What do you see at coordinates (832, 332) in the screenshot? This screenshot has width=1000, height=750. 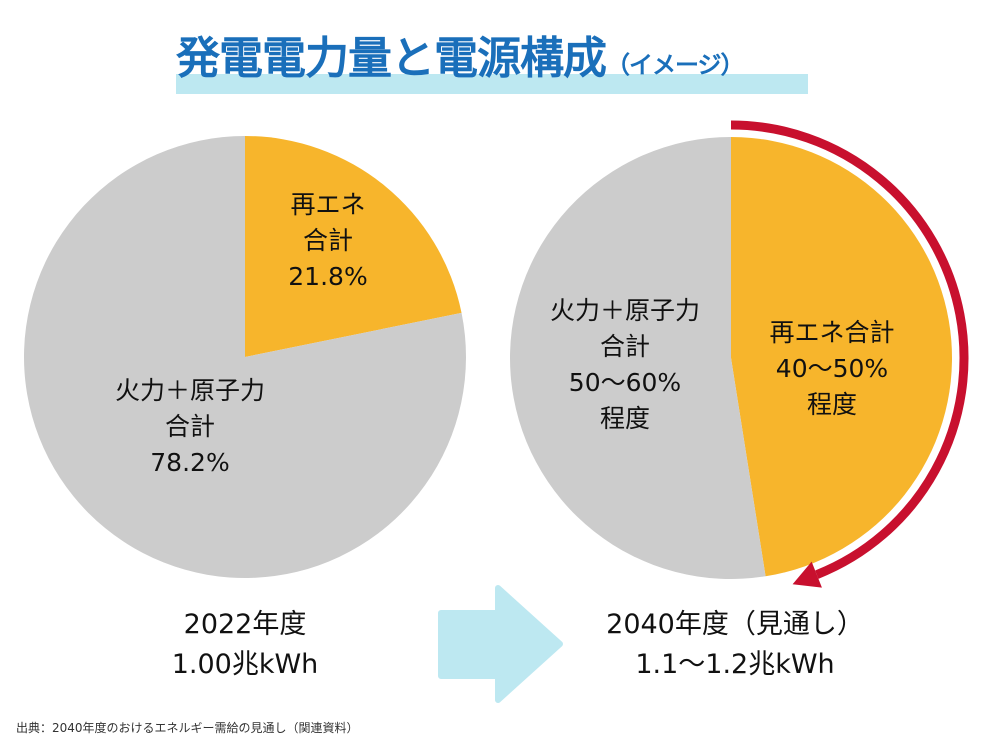 I see `label-line: 再エネ合計` at bounding box center [832, 332].